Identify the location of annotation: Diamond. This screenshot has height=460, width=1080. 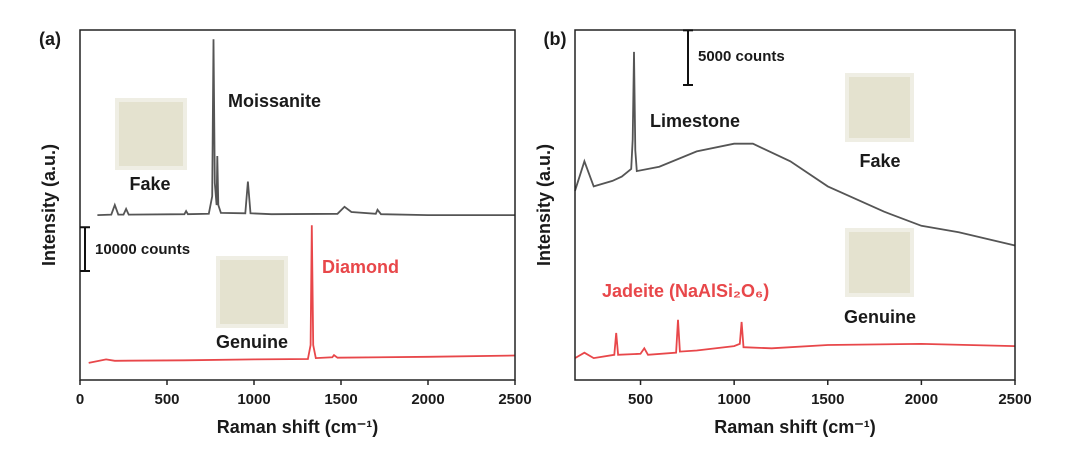
(360, 267).